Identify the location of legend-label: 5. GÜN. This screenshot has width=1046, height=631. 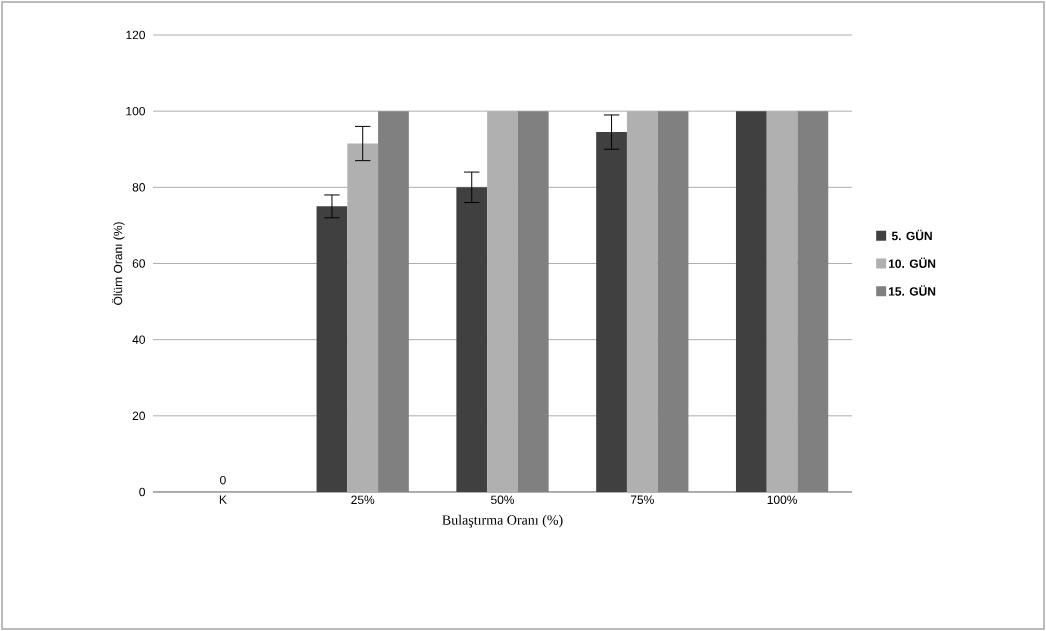
(911, 235).